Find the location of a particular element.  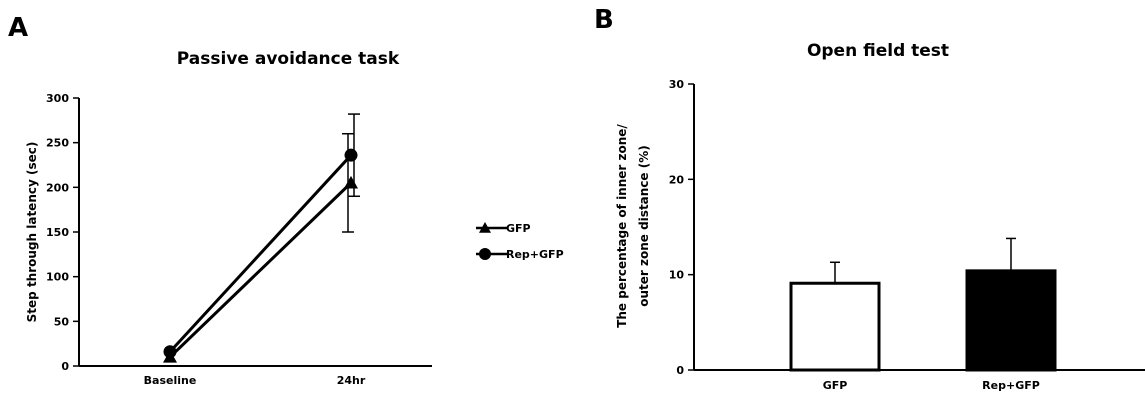

panel-a-series is located at coordinates (261, 238).